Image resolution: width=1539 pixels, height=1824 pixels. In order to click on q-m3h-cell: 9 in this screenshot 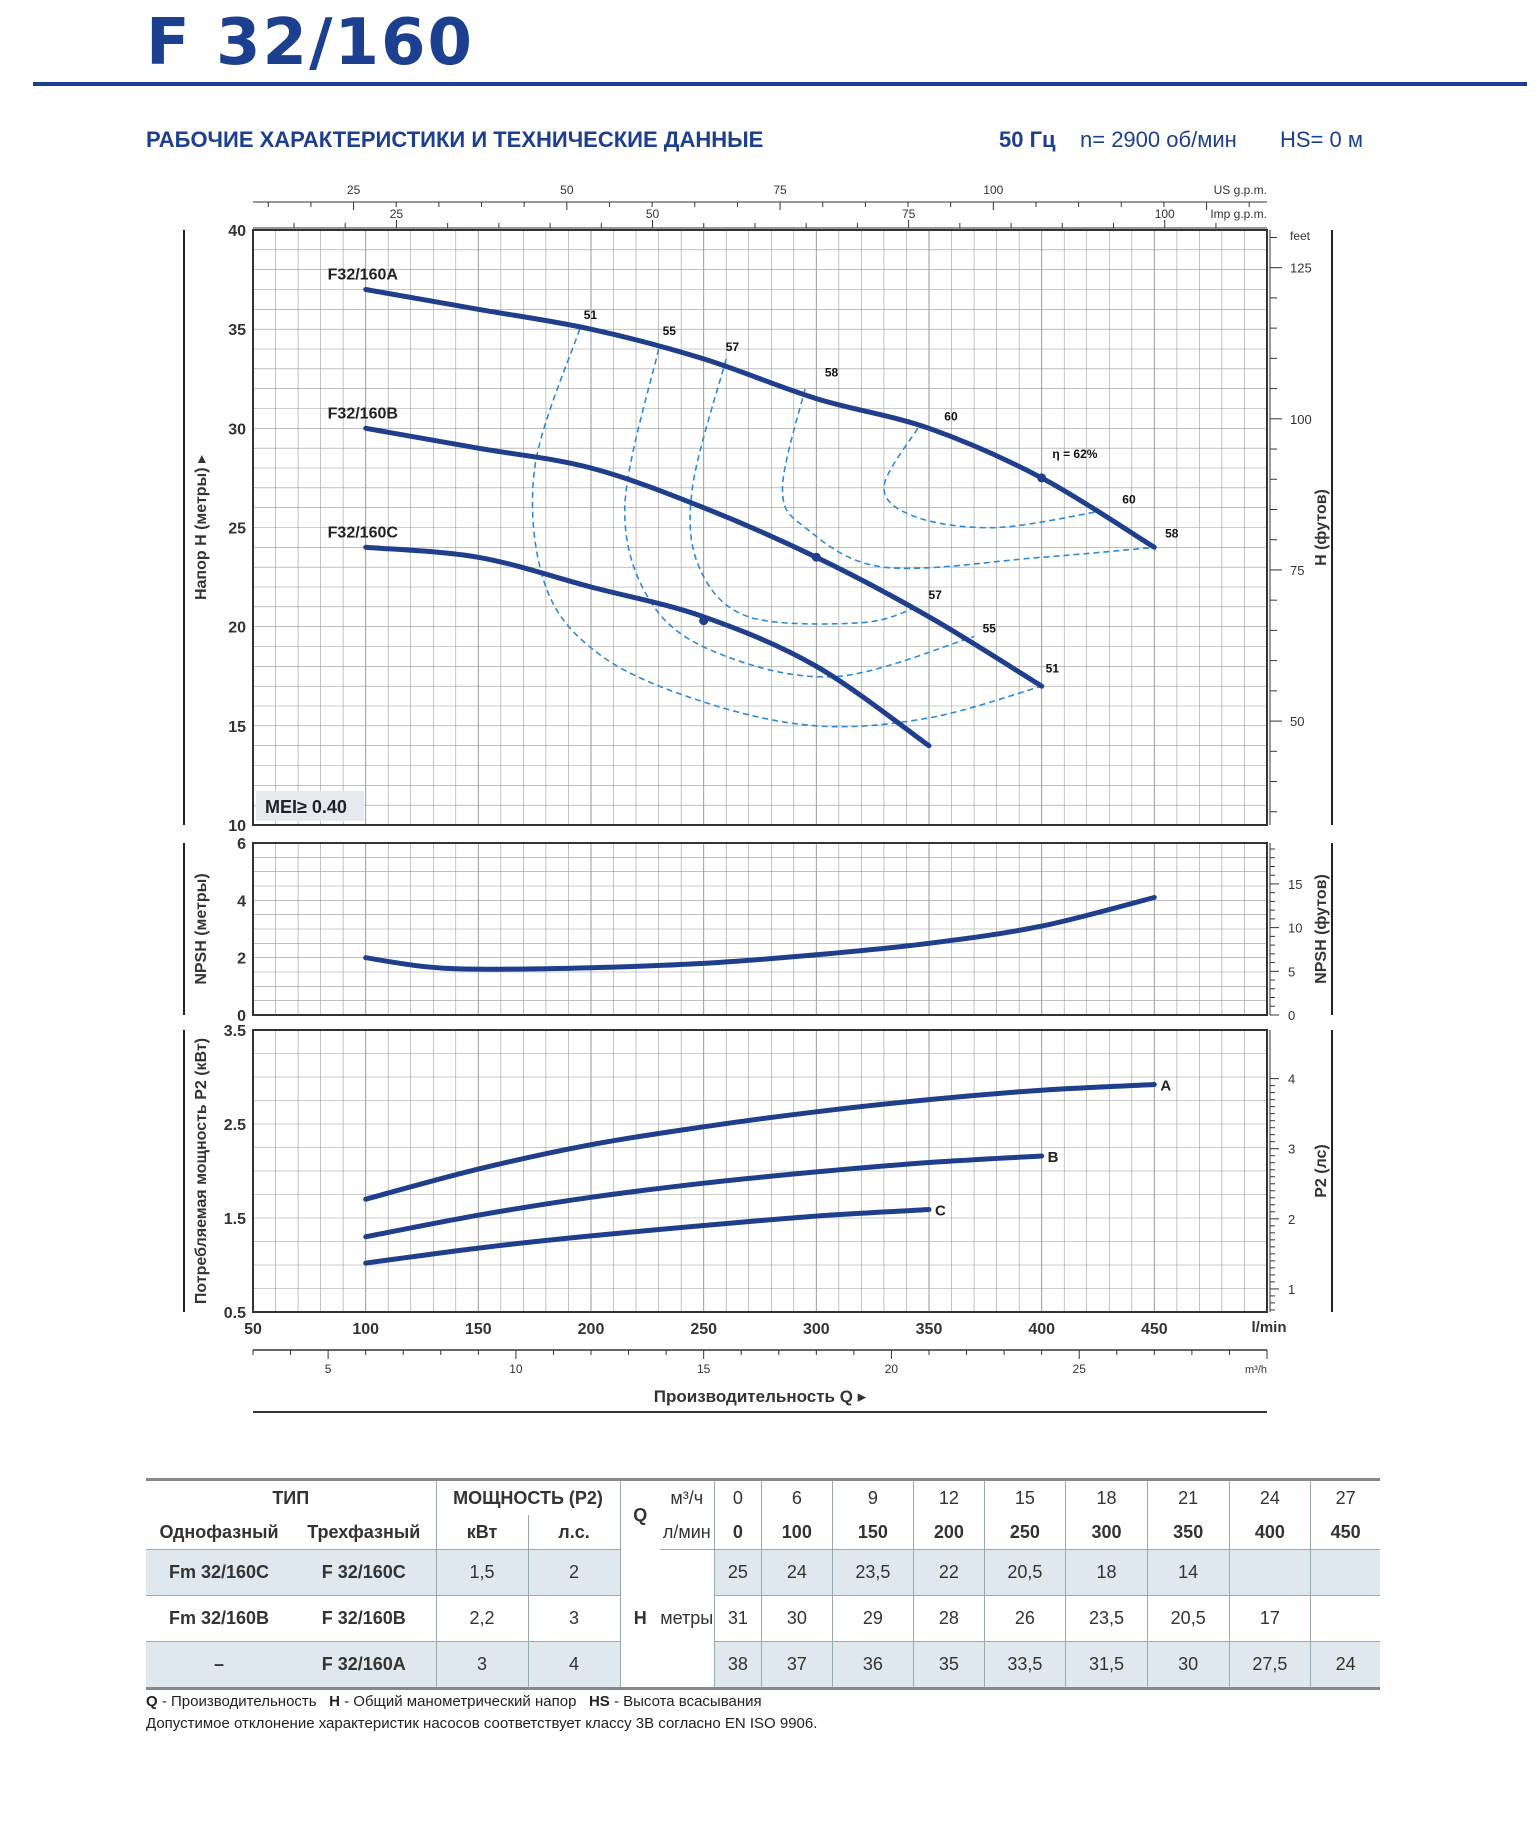, I will do `click(872, 1496)`.